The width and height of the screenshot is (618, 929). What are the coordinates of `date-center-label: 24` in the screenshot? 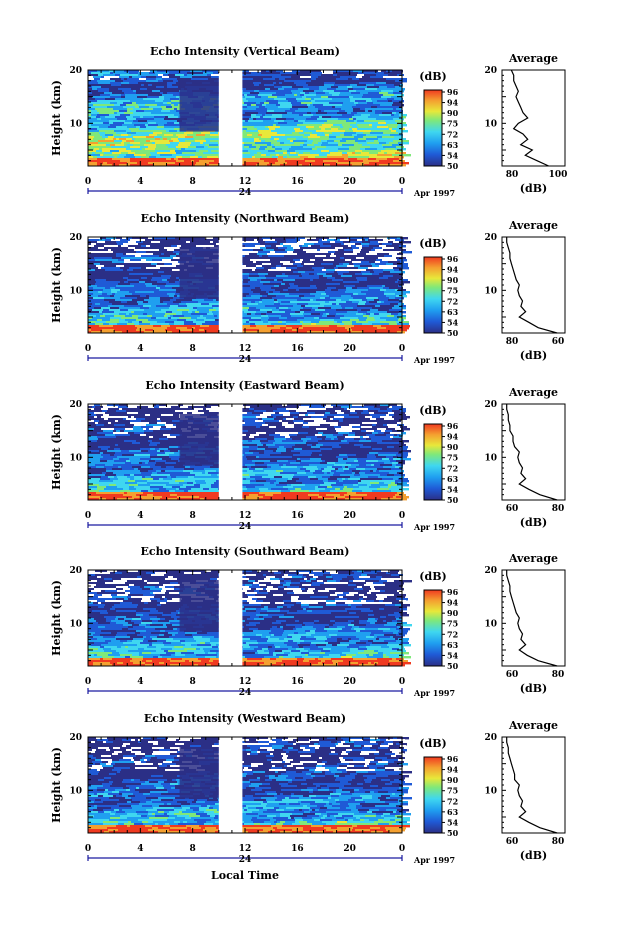 It's located at (245, 360).